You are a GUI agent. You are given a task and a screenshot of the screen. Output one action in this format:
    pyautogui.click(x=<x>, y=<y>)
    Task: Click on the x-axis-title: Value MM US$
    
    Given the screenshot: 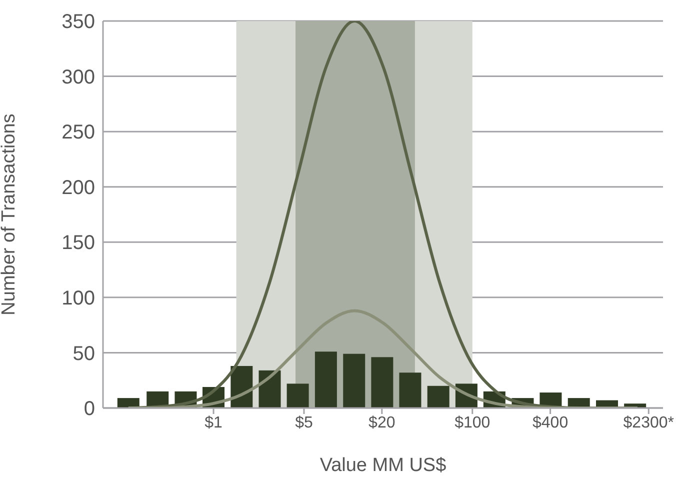 What is the action you would take?
    pyautogui.click(x=383, y=465)
    